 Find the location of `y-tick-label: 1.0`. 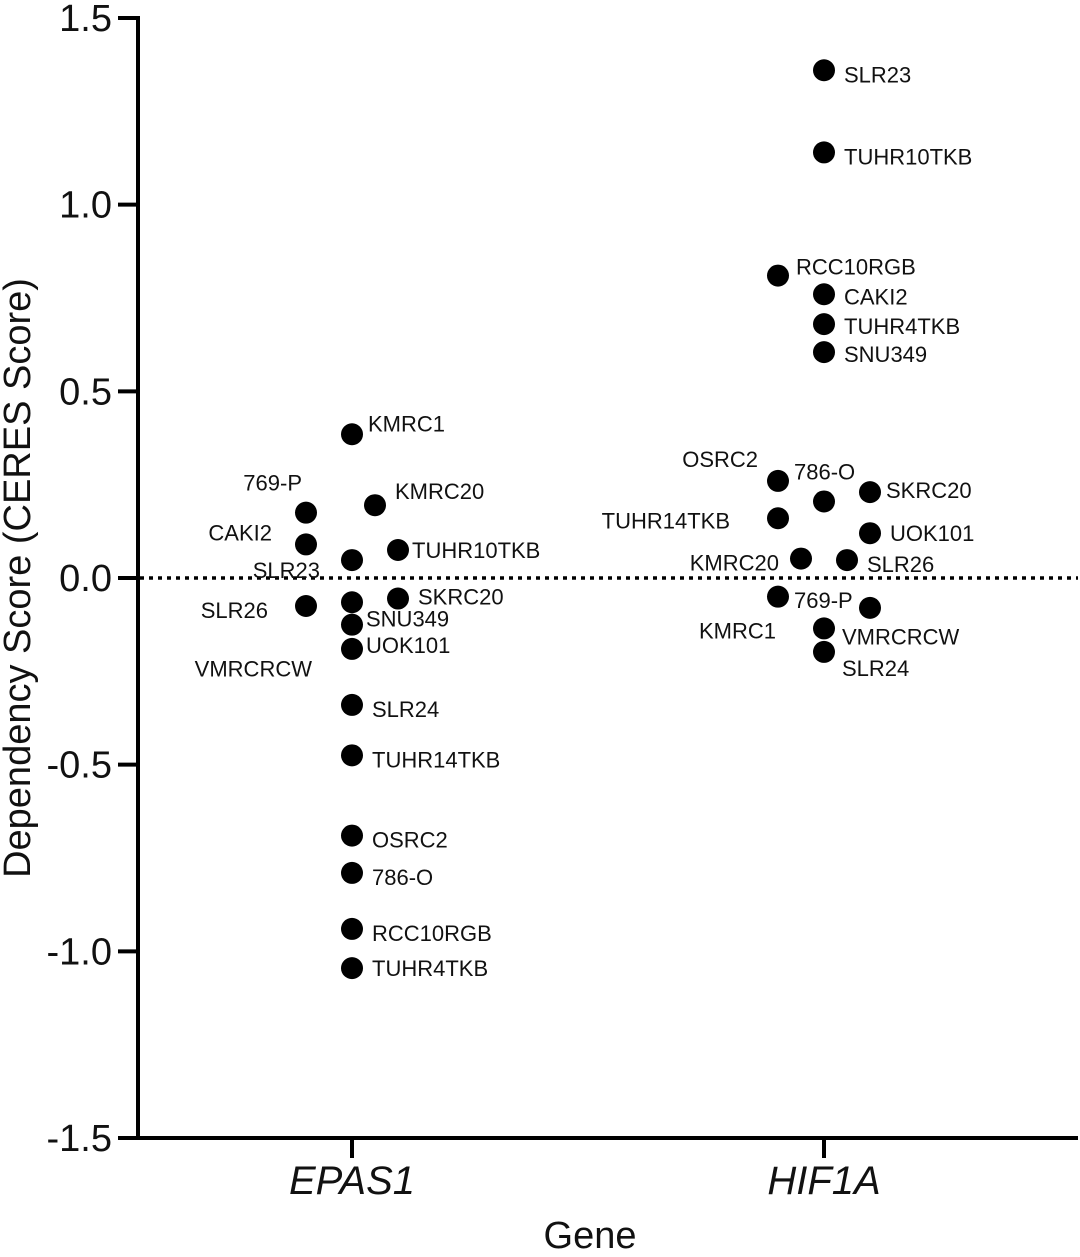

y-tick-label: 1.0 is located at coordinates (85, 206).